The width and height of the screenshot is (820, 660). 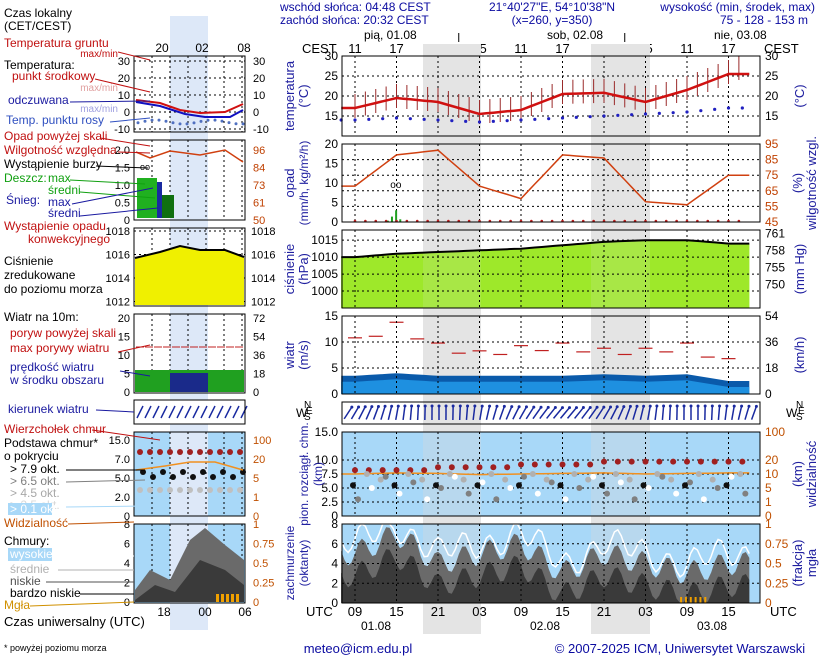 I want to click on mini-fog-bar, so click(x=217, y=598).